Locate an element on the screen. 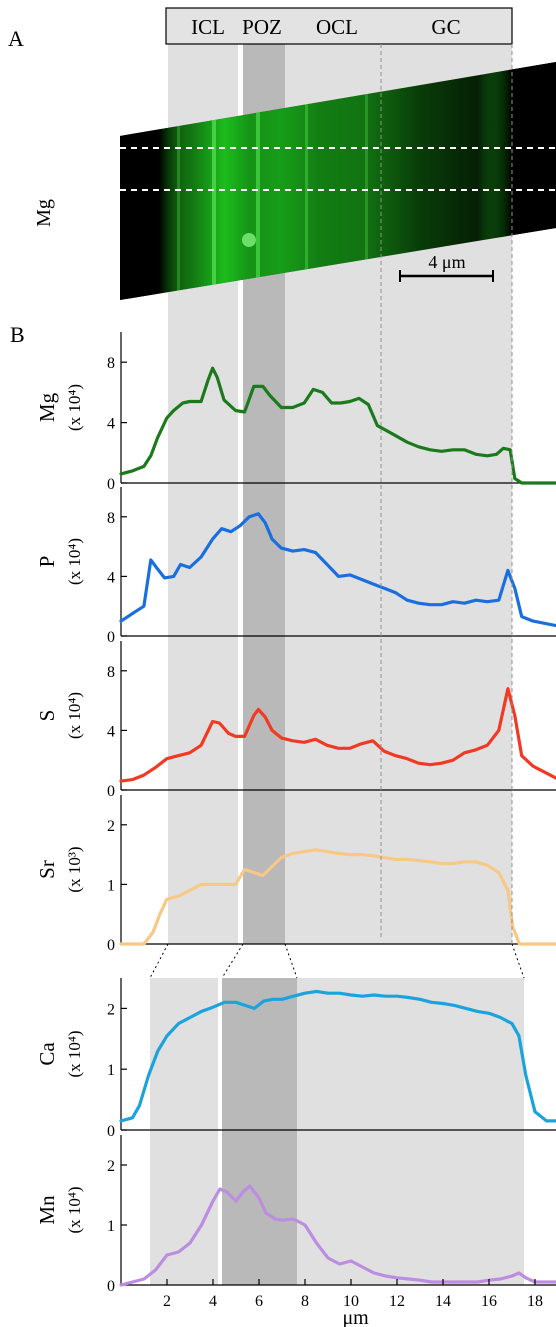 Image resolution: width=556 pixels, height=1327 pixels. y-tick-label-p-1: 4 is located at coordinates (111, 577).